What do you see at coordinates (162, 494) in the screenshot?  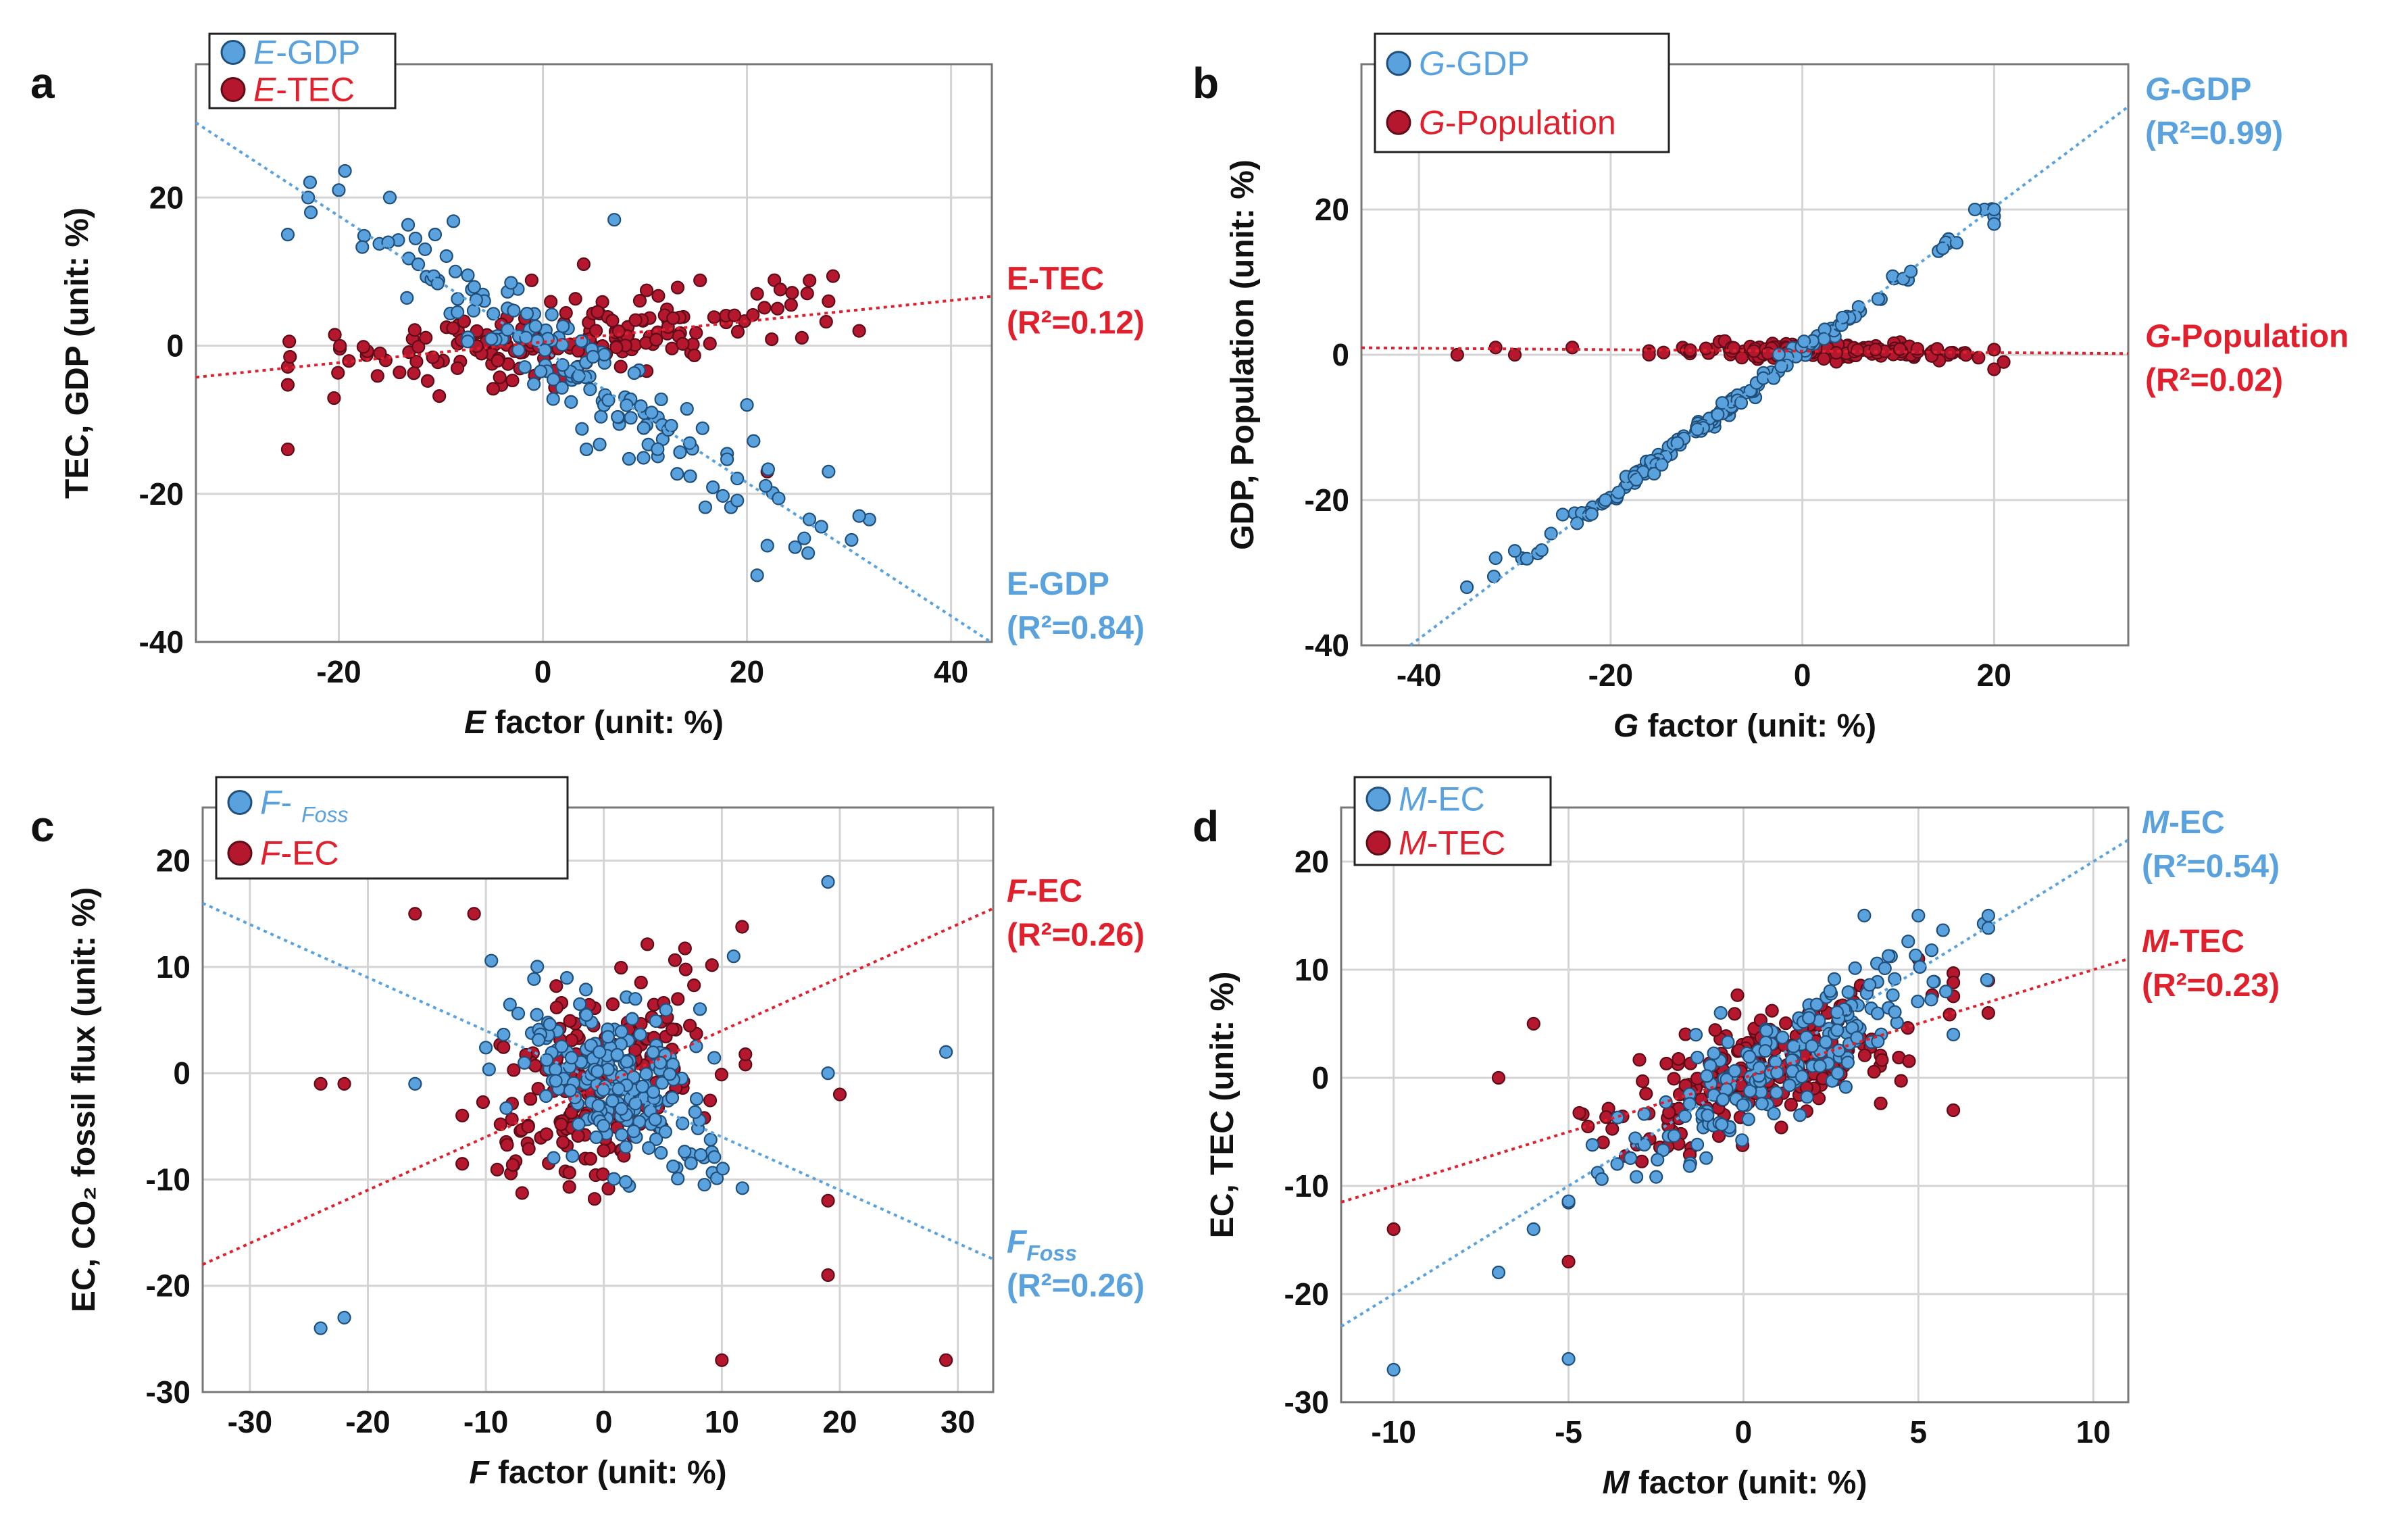 I see `y-tick-label: -20` at bounding box center [162, 494].